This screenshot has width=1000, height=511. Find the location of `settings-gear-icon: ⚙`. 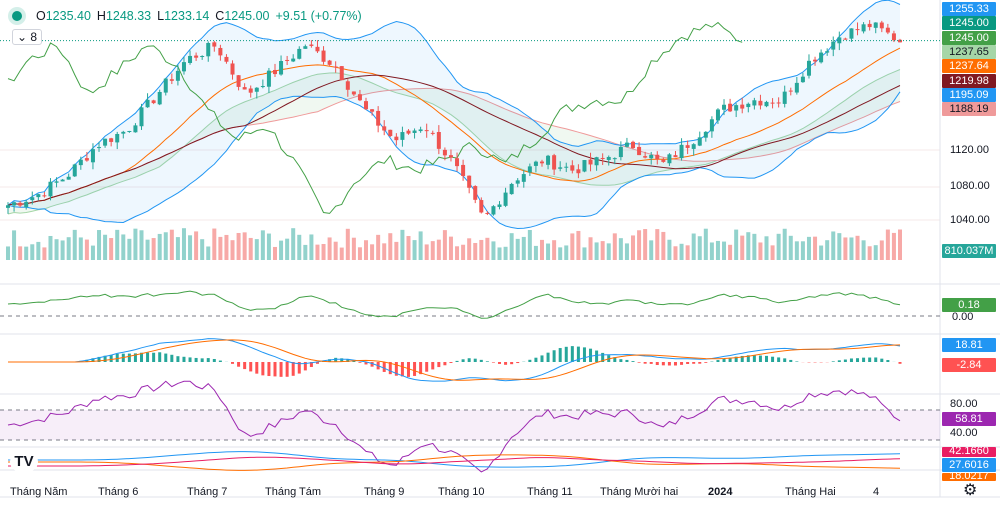

settings-gear-icon: ⚙ is located at coordinates (970, 490).